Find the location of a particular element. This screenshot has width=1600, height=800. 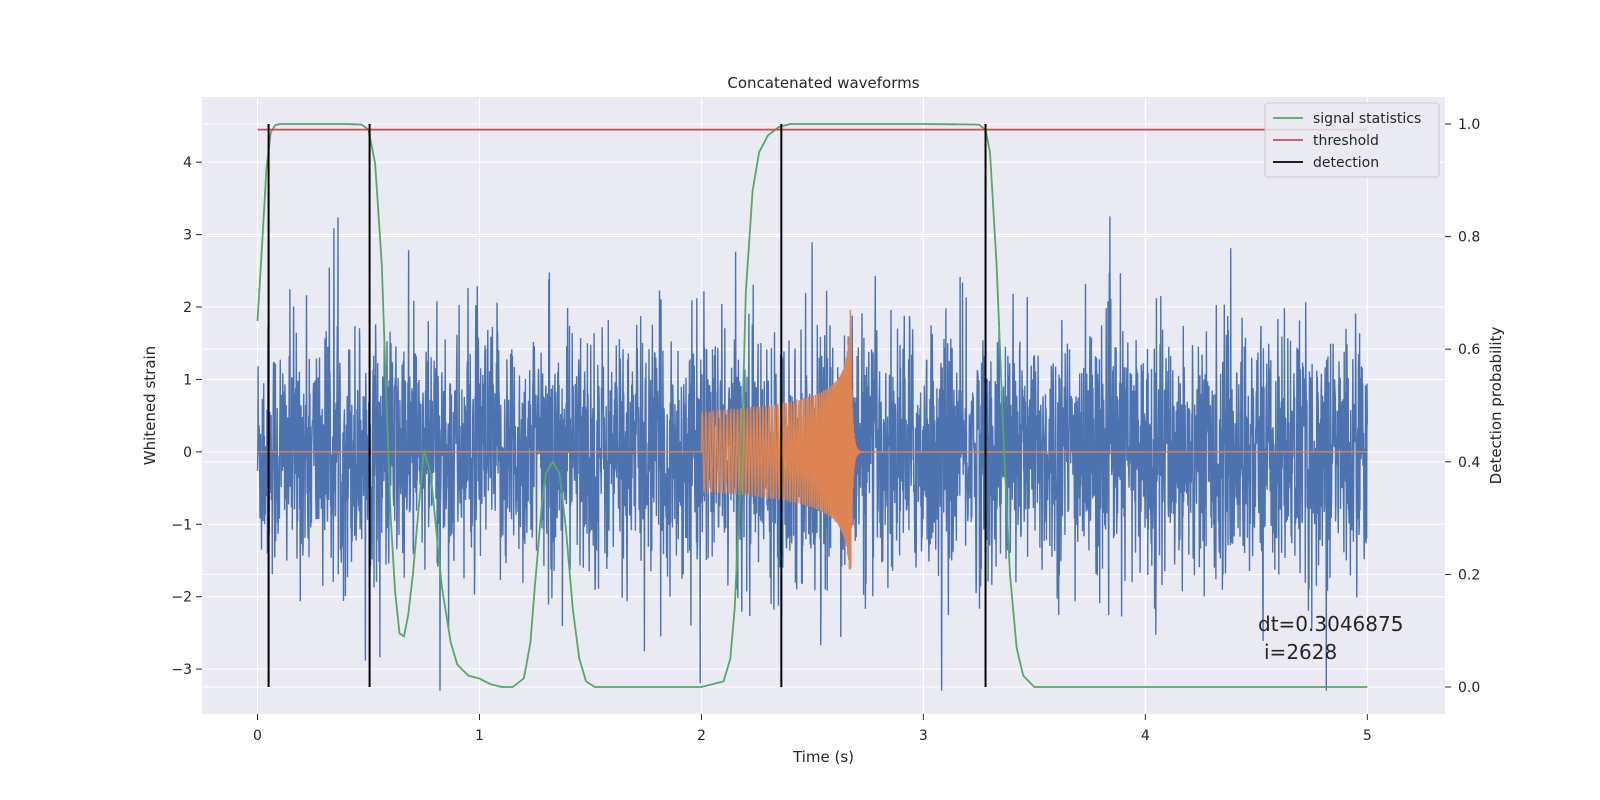

x-tick-label: 4 is located at coordinates (1145, 736).